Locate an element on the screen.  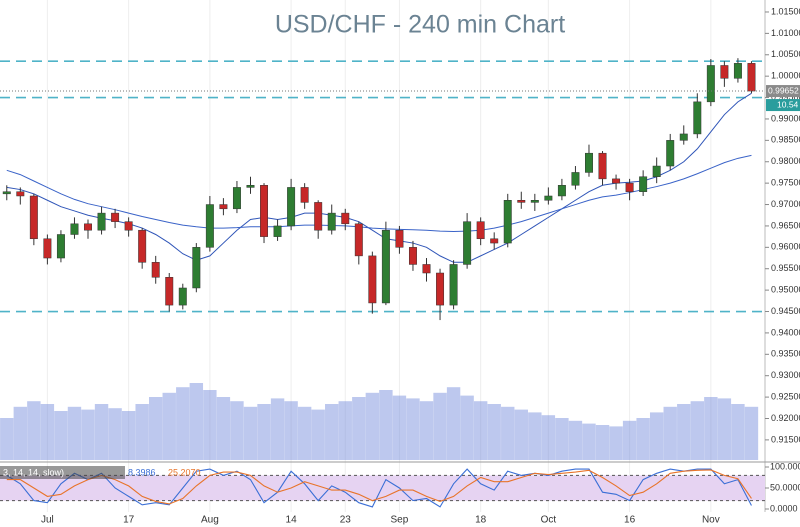
chart-title: USD/CHF - 240 min Chart is located at coordinates (420, 25).